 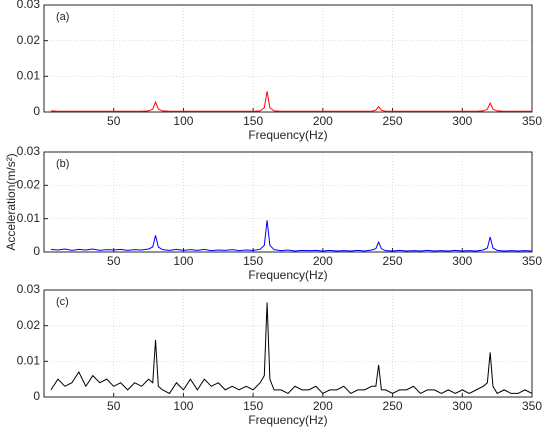 I want to click on panel-label: (b), so click(x=62, y=164).